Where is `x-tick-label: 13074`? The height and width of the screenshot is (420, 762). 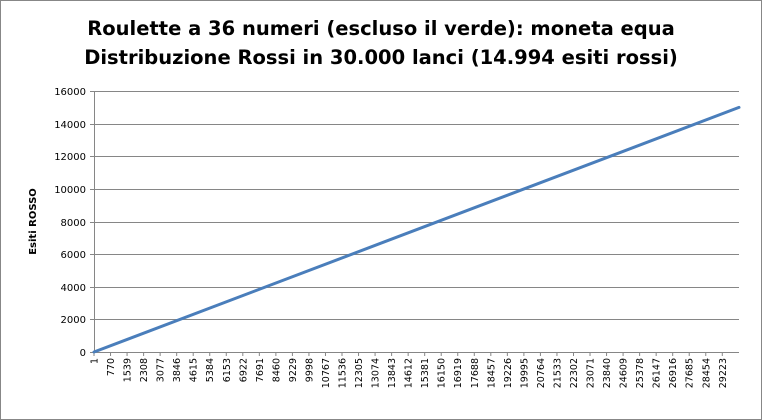 x-tick-label: 13074 is located at coordinates (376, 373).